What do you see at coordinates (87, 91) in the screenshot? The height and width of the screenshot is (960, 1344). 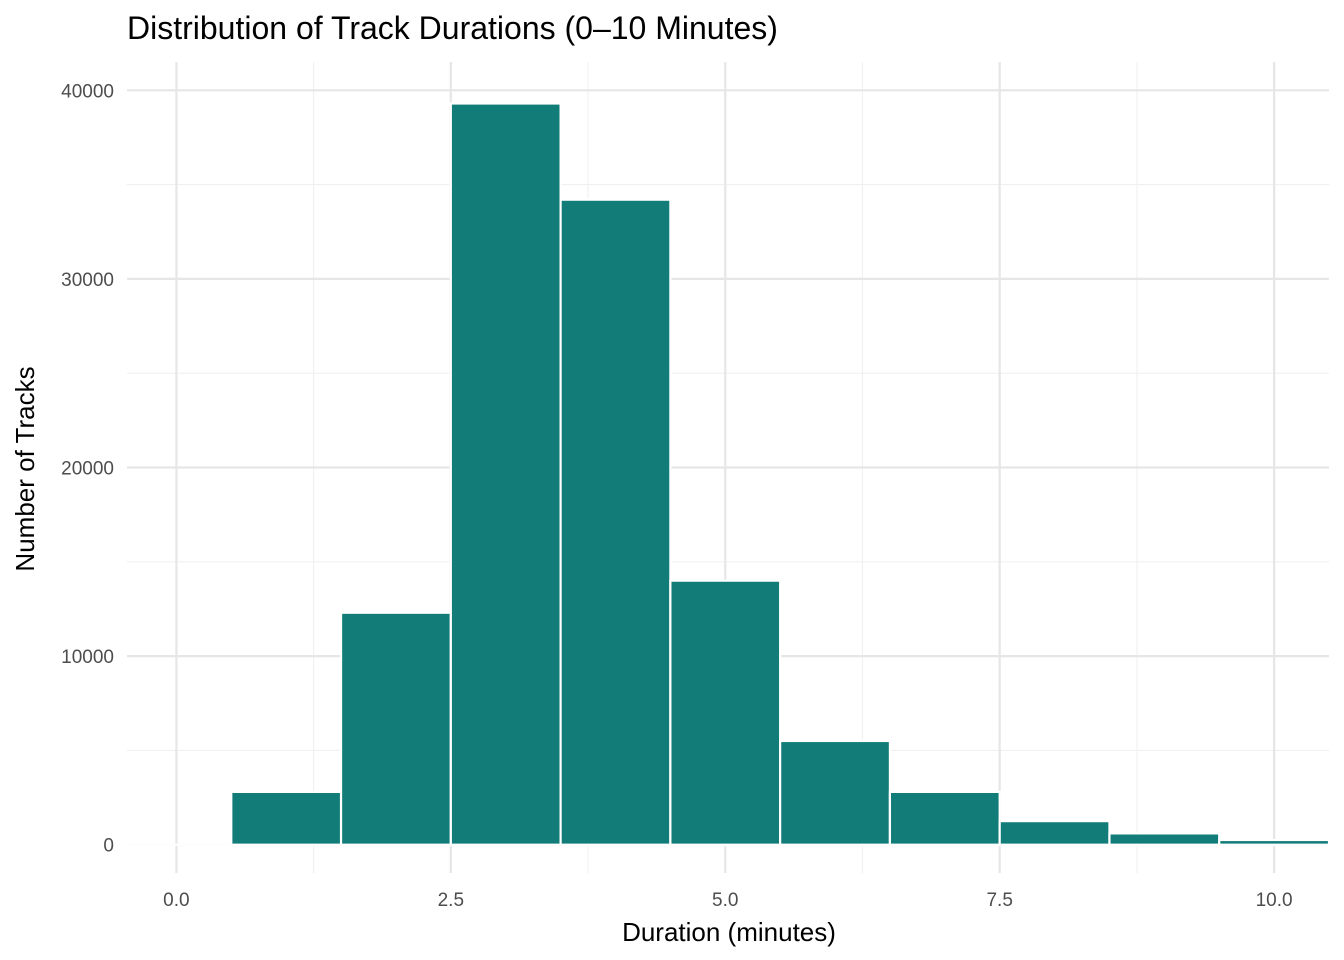 I see `y-tick-label: 40000` at bounding box center [87, 91].